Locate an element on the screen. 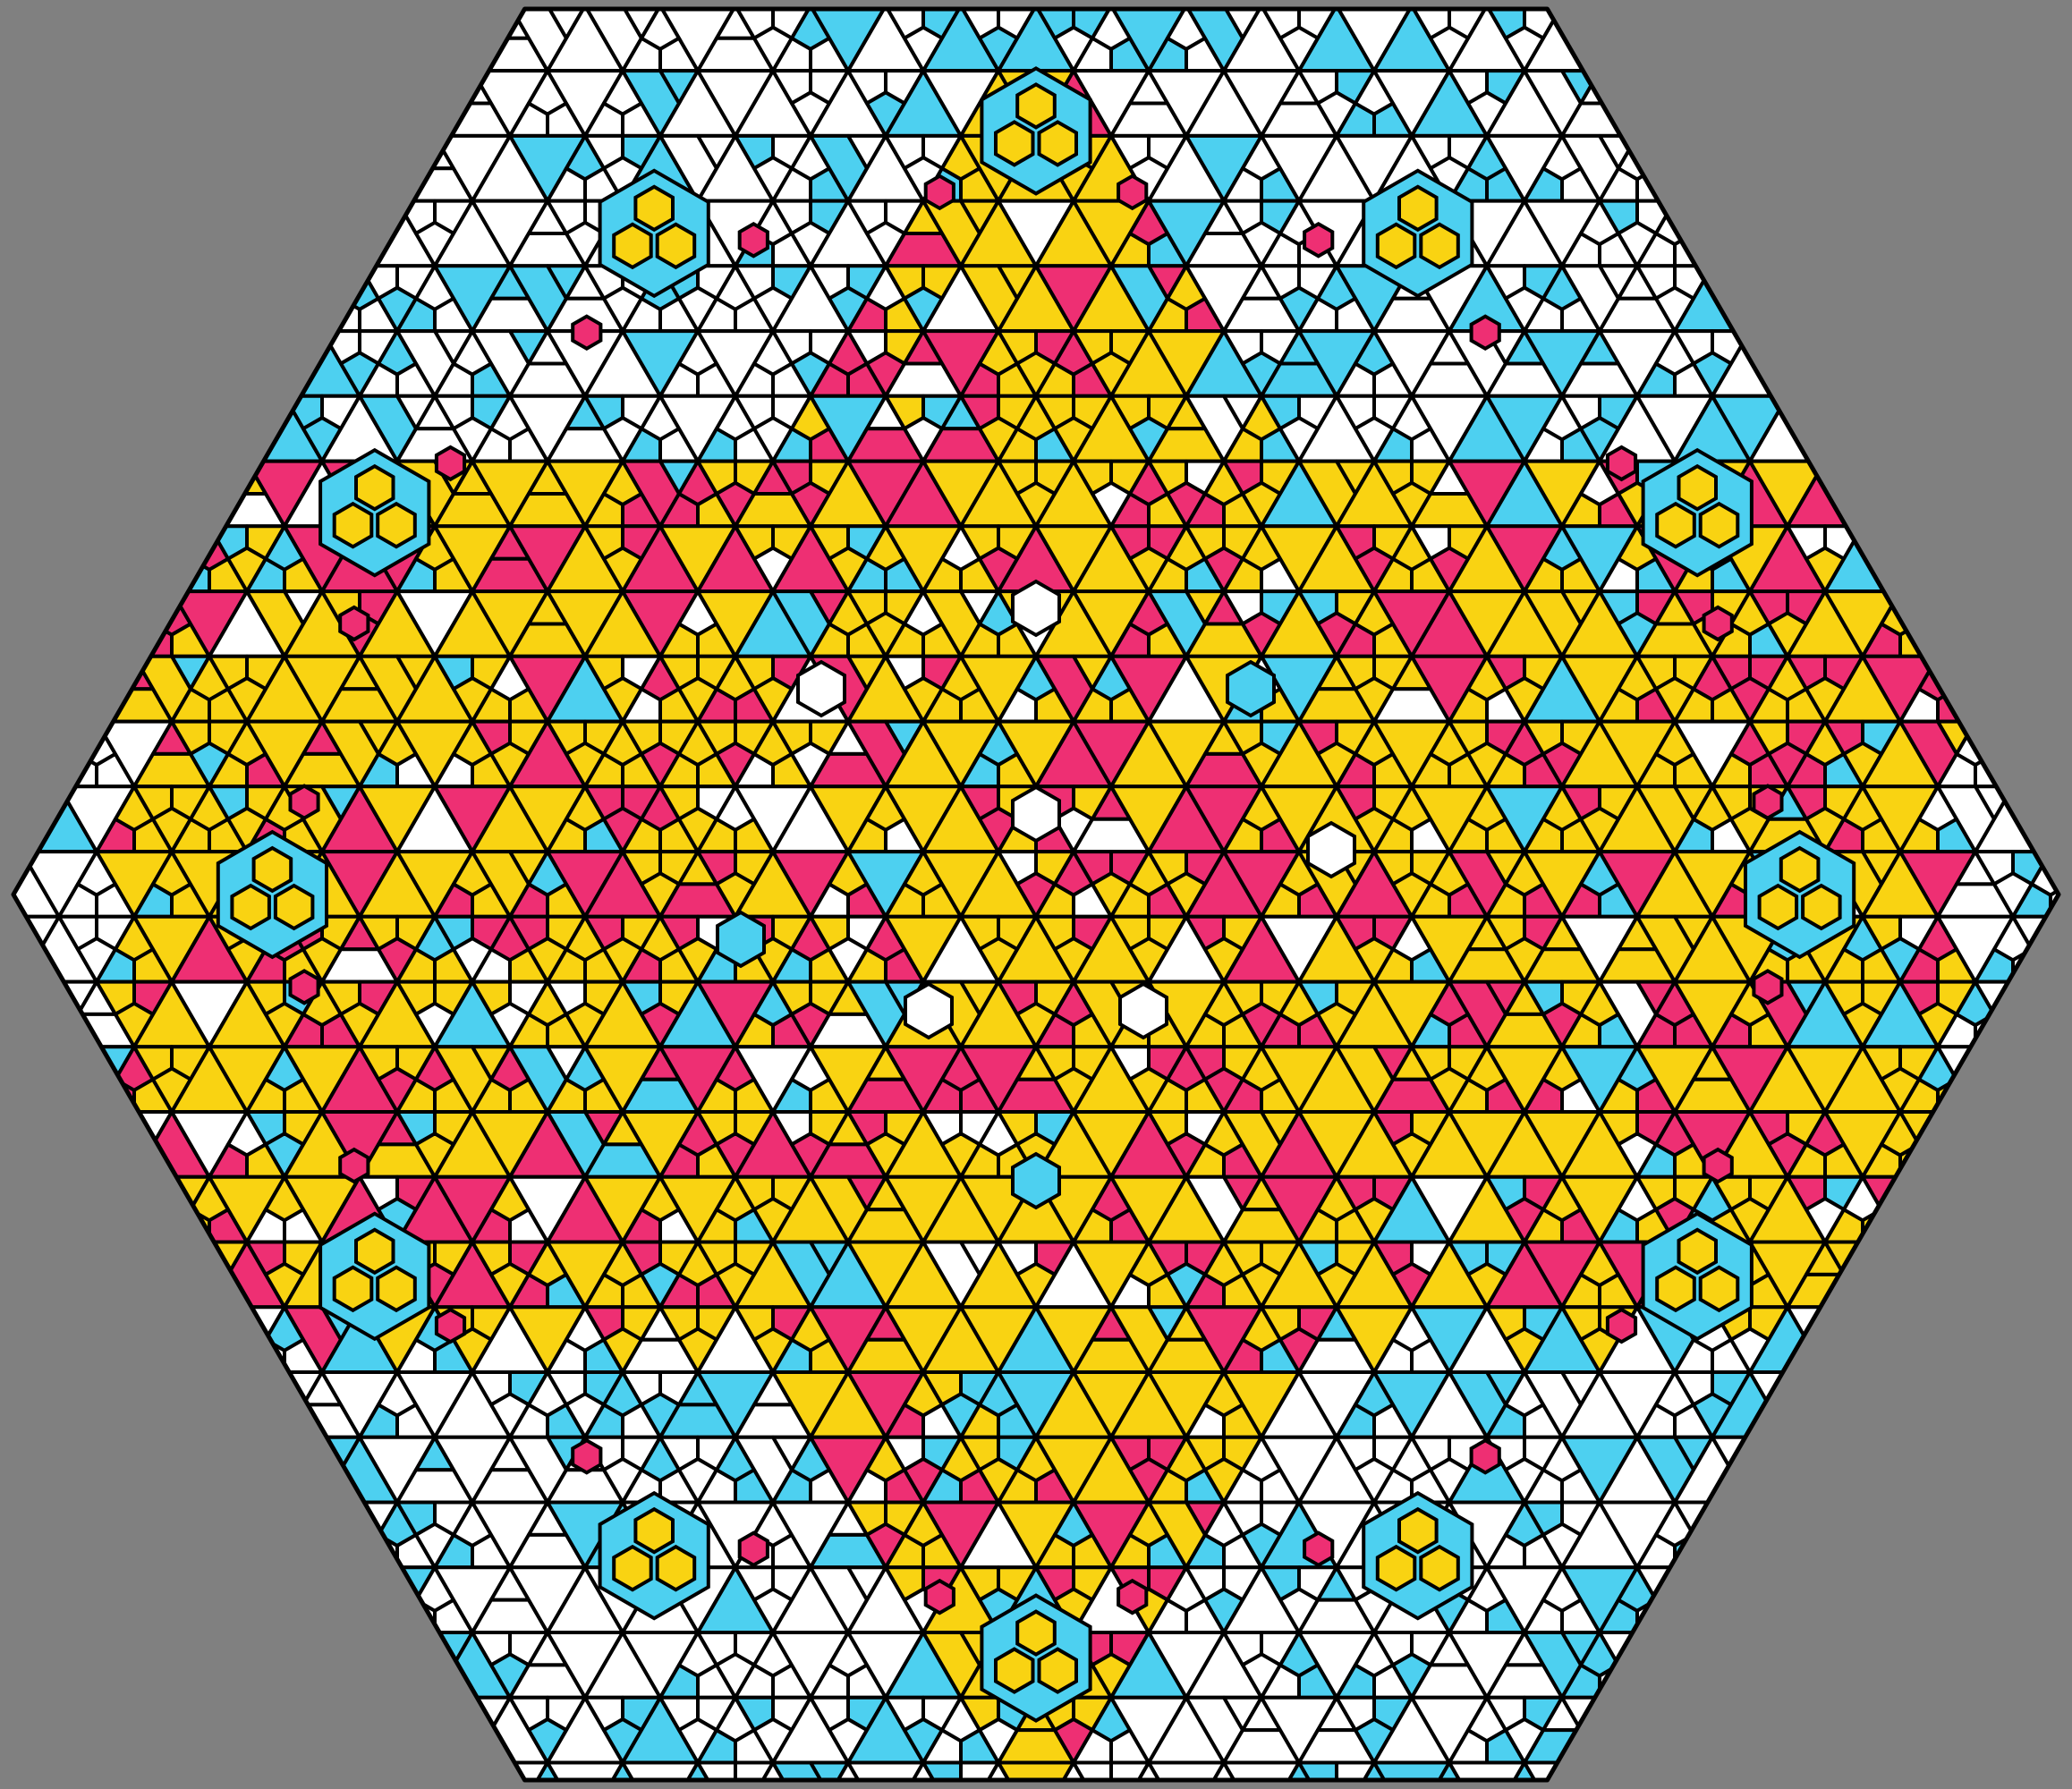 Image resolution: width=2072 pixels, height=1789 pixels. glass-pane is located at coordinates (2054, 900).